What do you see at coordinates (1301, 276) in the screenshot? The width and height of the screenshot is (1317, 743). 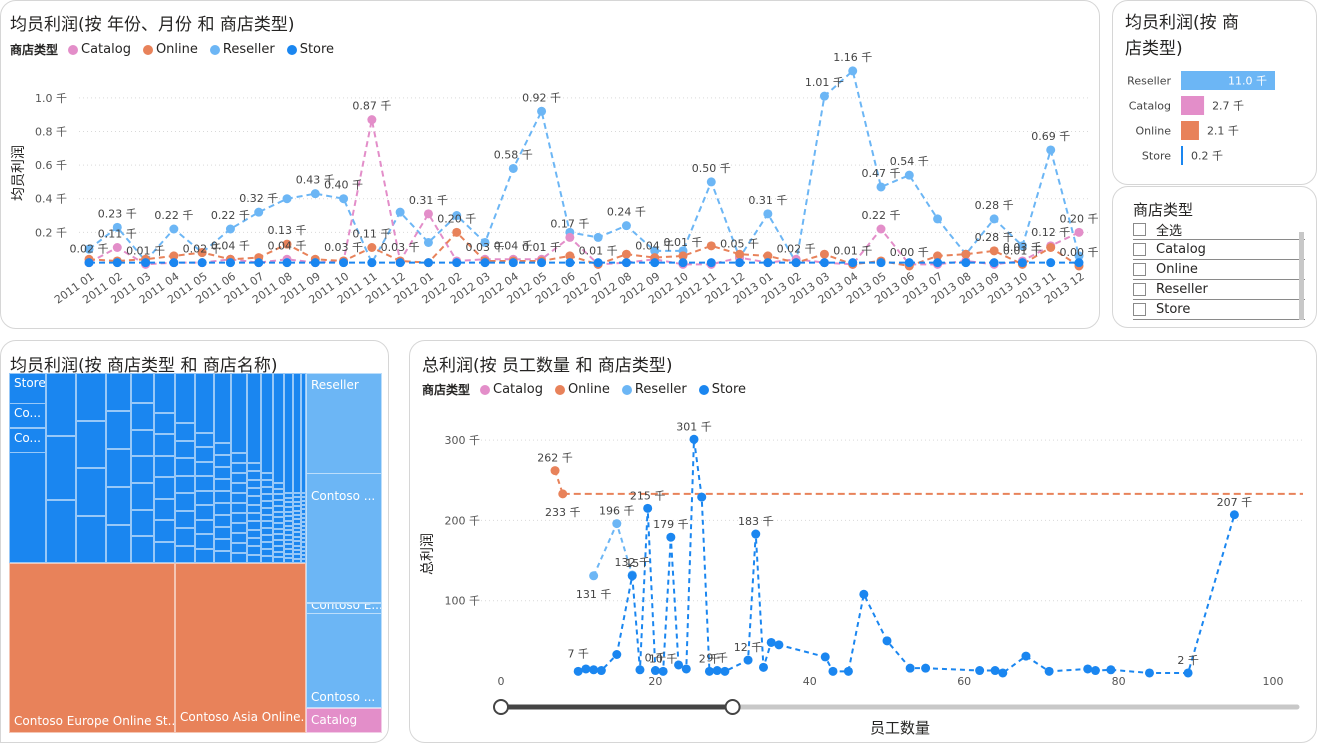 I see `slicer-scrollbar` at bounding box center [1301, 276].